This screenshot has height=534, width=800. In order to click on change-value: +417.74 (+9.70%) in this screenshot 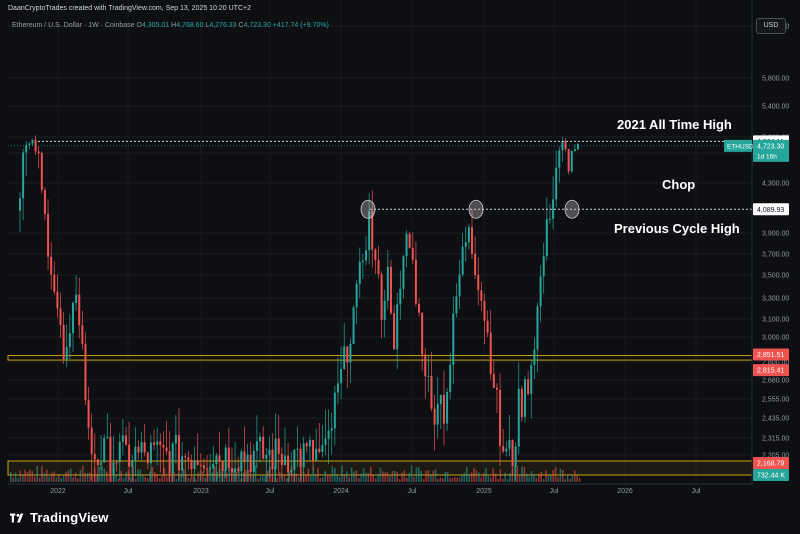, I will do `click(300, 25)`.